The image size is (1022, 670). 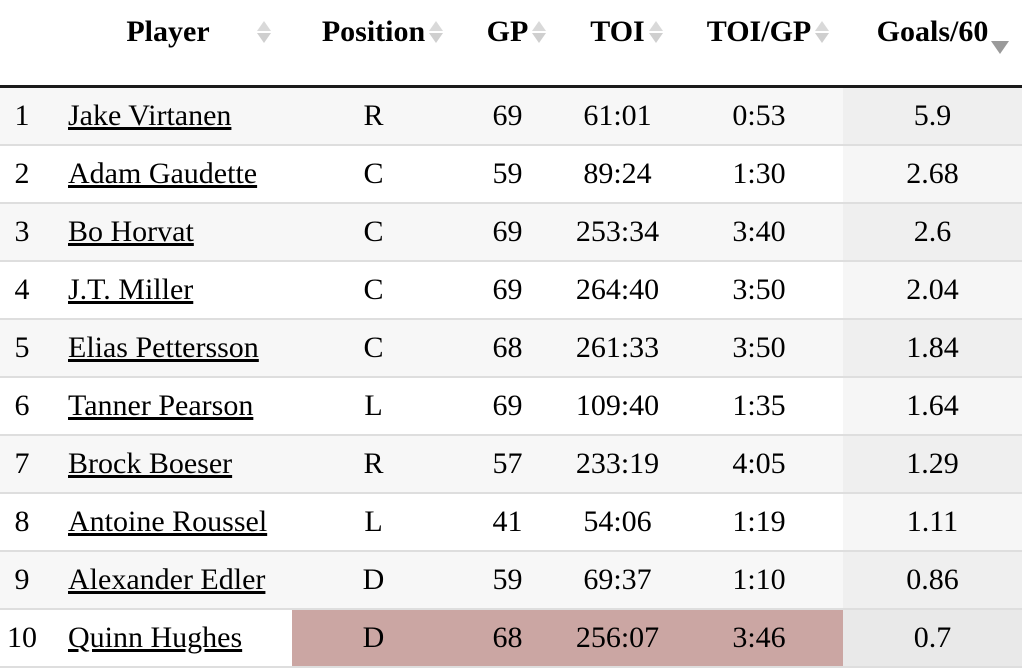 I want to click on goals60-cell: 0.7, so click(x=932, y=638).